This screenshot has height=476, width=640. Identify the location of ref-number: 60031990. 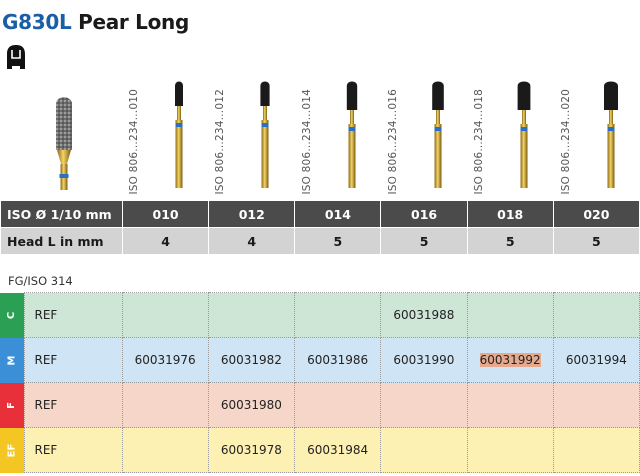
(424, 360).